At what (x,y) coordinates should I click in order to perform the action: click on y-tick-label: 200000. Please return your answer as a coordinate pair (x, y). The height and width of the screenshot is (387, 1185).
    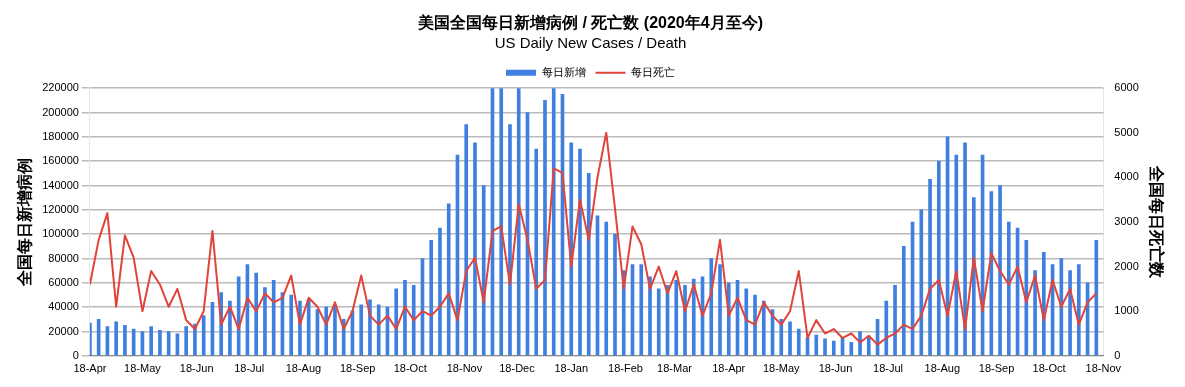
    Looking at the image, I should click on (60, 111).